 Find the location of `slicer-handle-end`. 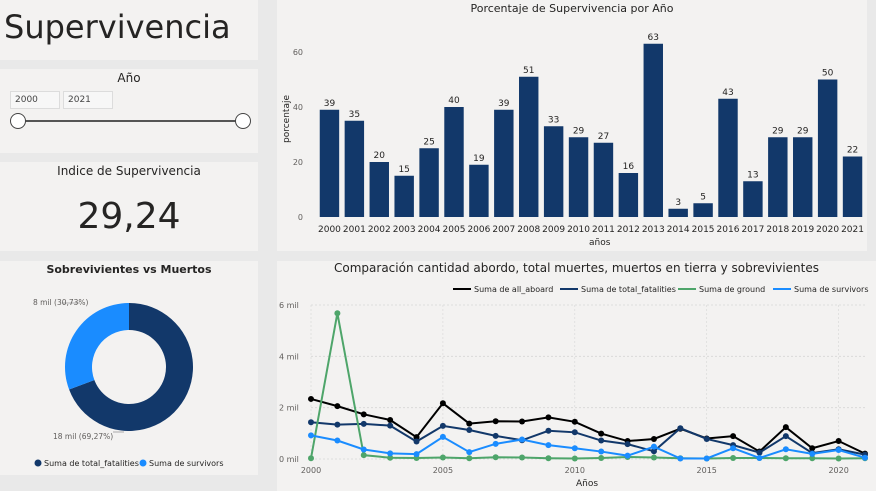

slicer-handle-end is located at coordinates (243, 121).